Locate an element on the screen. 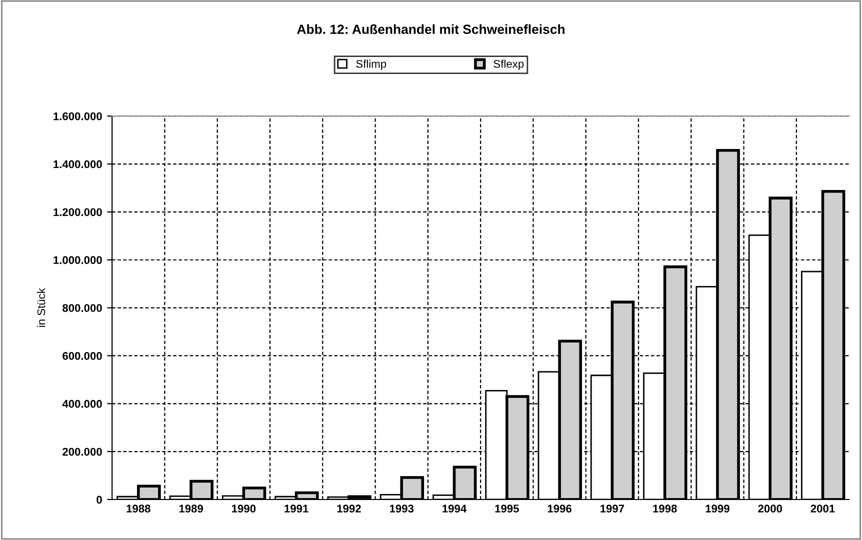  y-tick-label: 1.600.000 is located at coordinates (78, 116).